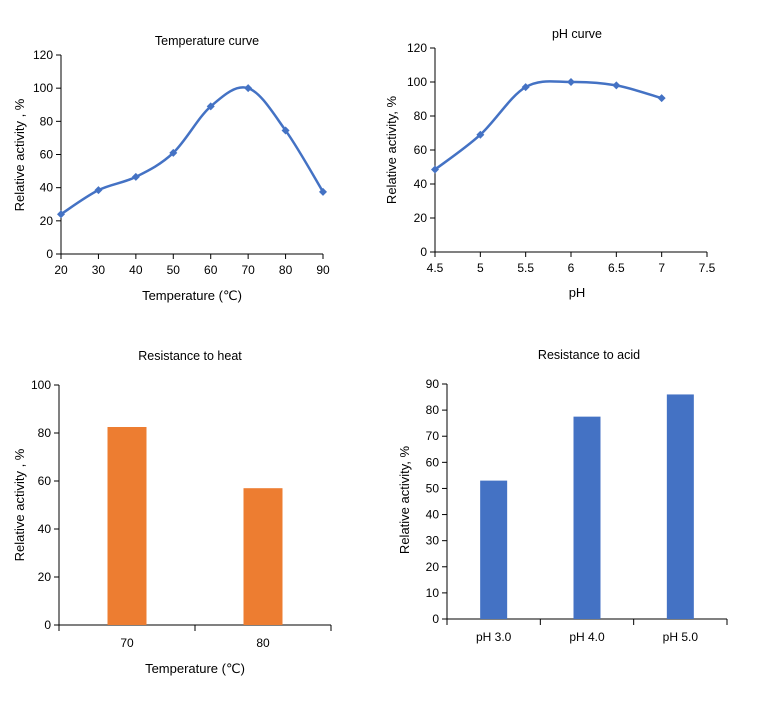  I want to click on x-tick-label: 7, so click(661, 268).